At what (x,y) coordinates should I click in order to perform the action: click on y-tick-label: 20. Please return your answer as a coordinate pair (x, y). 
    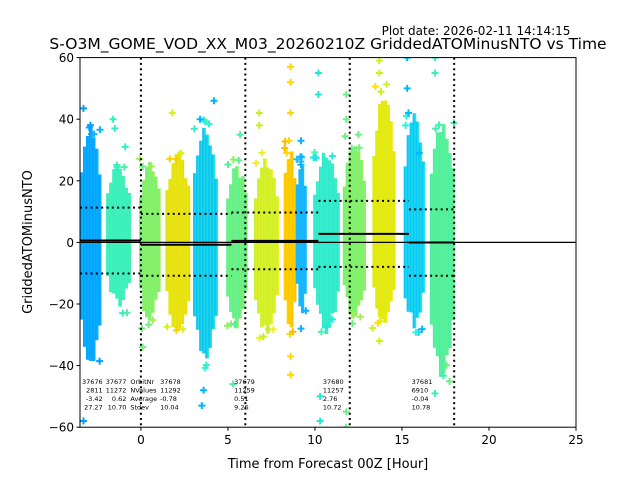
    Looking at the image, I should click on (66, 181).